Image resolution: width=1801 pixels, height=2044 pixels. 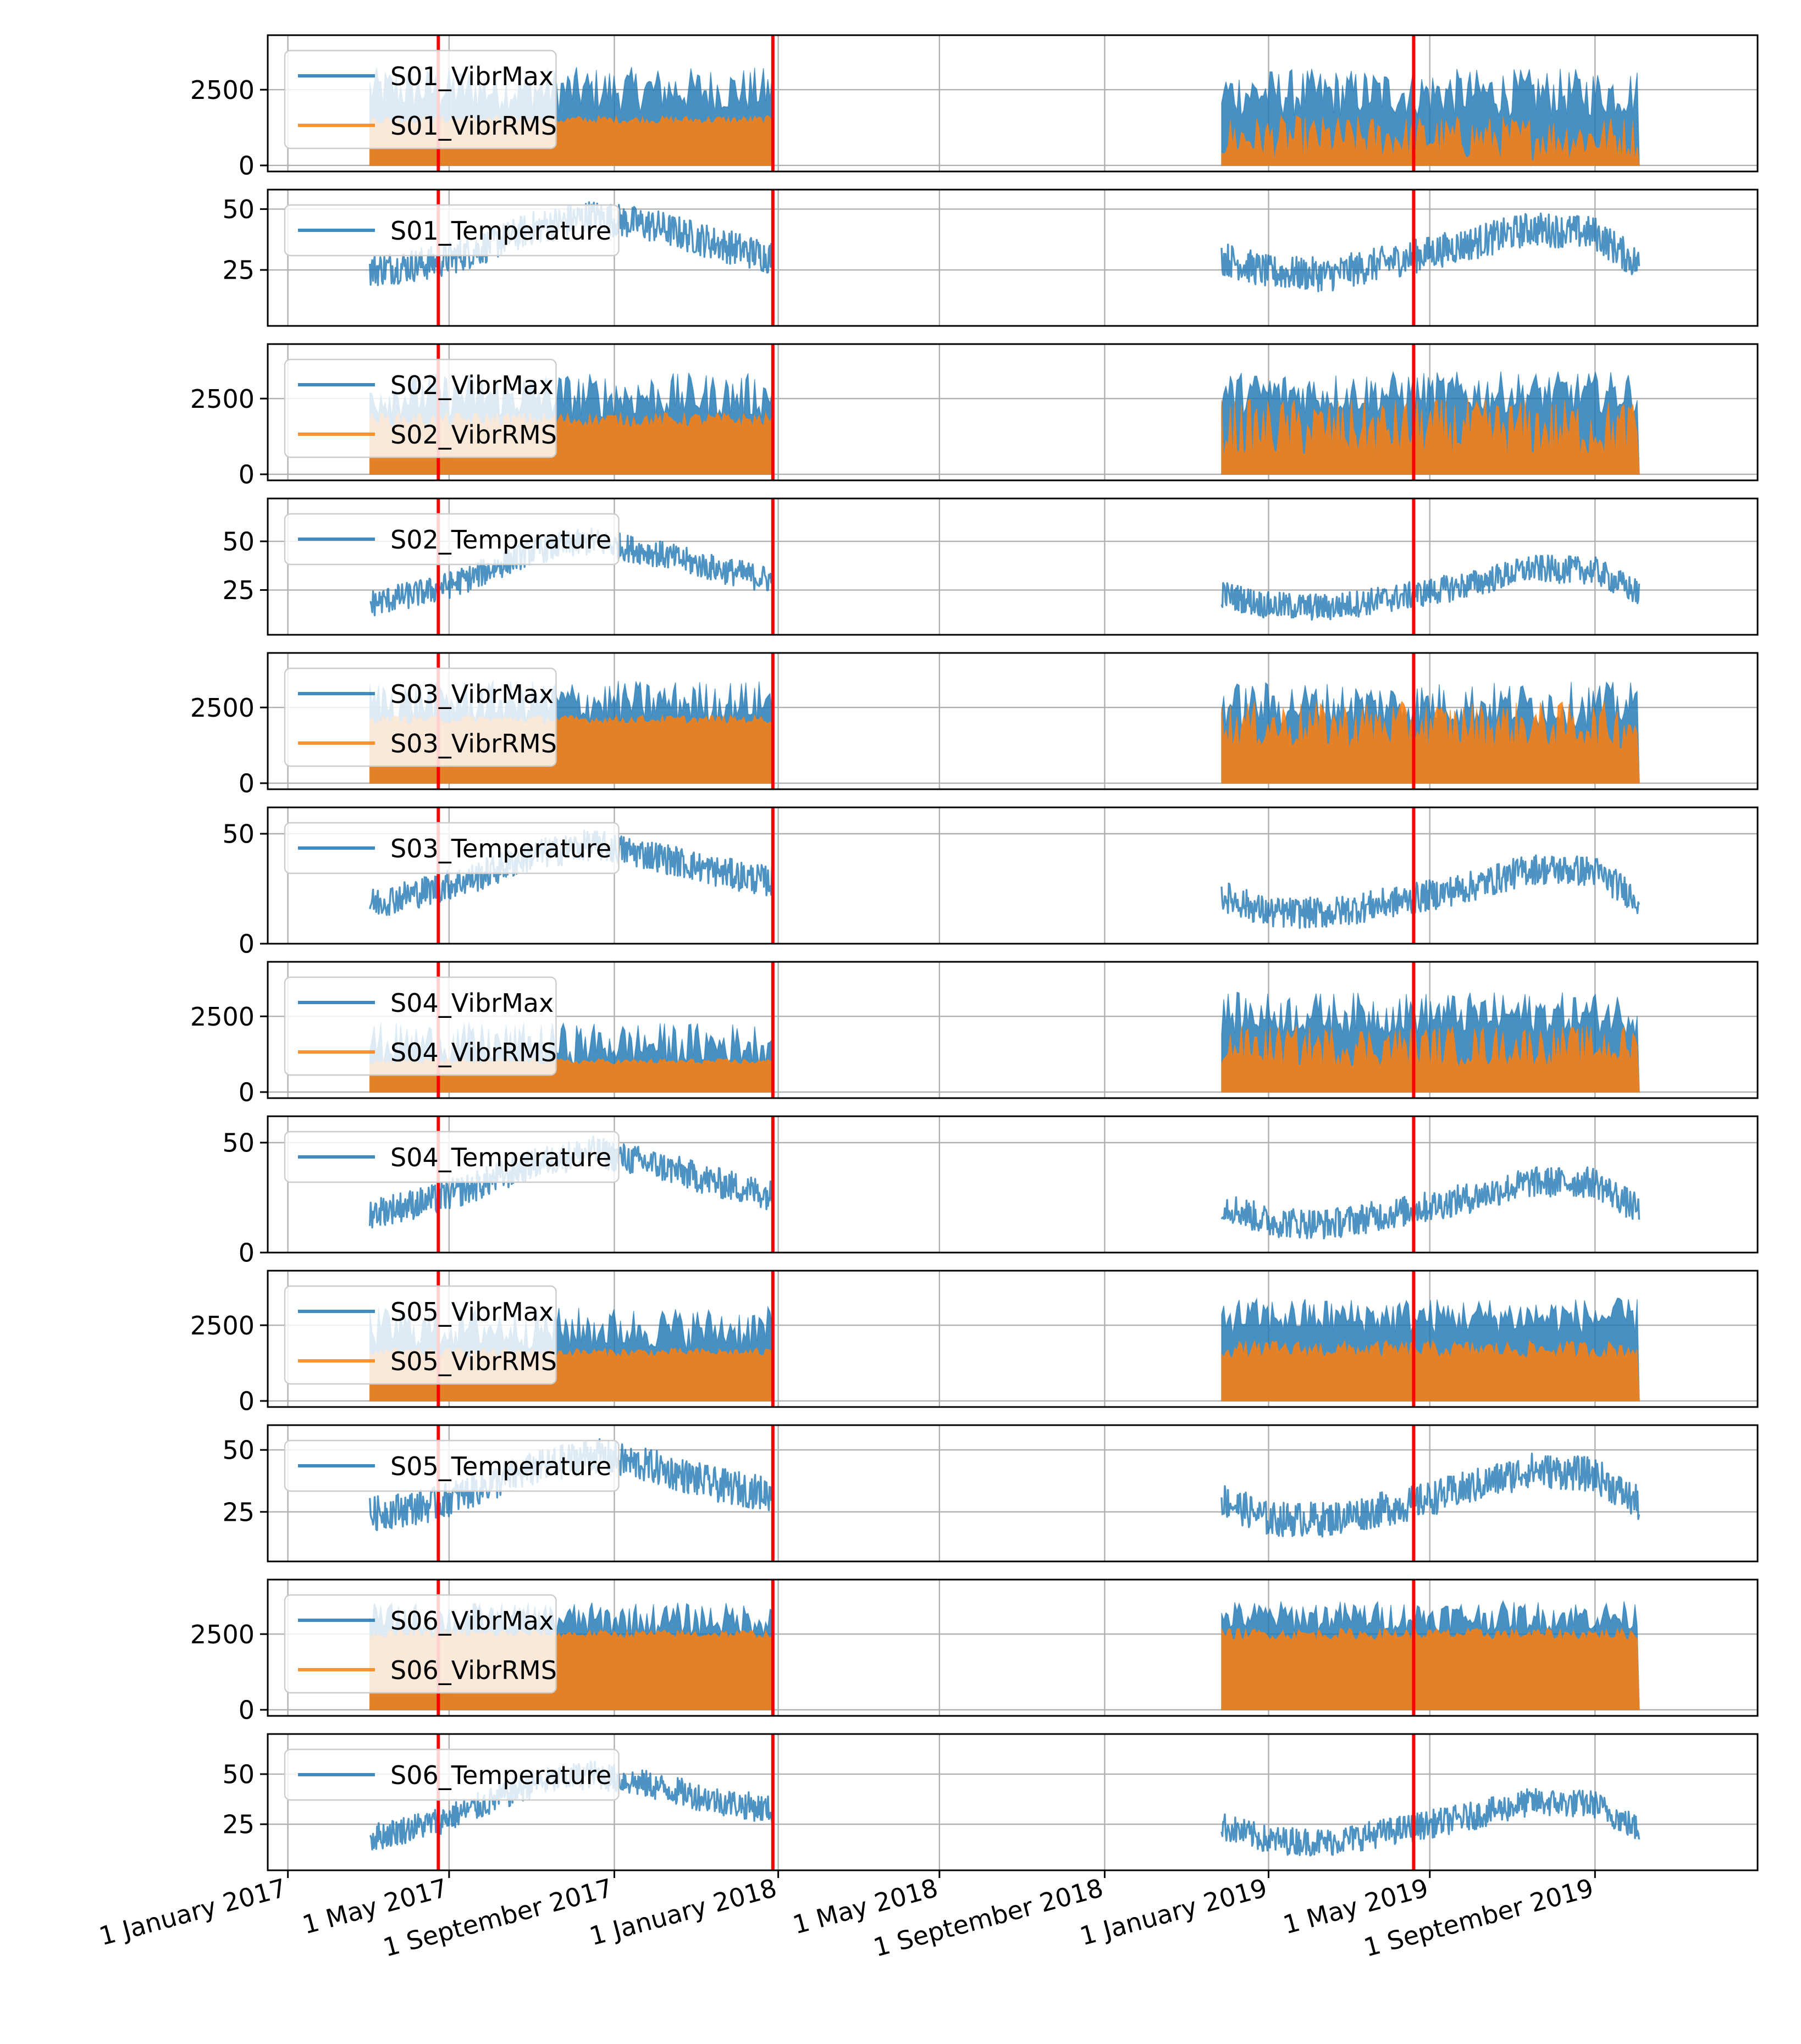 What do you see at coordinates (473, 1361) in the screenshot?
I see `legend-entry: S05_VibrRMS` at bounding box center [473, 1361].